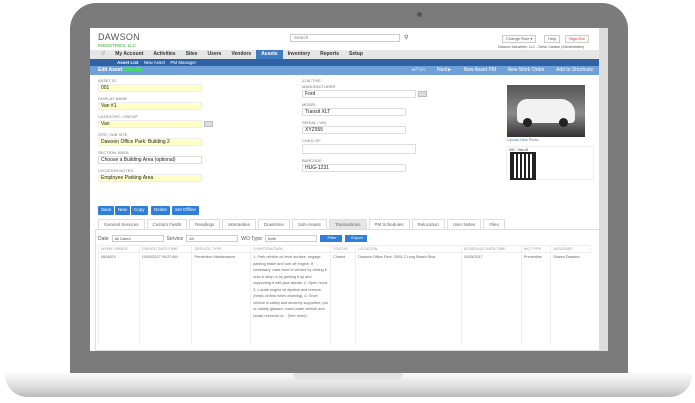 The width and height of the screenshot is (695, 403). Describe the element at coordinates (269, 54) in the screenshot. I see `nav-assets: Assets` at that location.